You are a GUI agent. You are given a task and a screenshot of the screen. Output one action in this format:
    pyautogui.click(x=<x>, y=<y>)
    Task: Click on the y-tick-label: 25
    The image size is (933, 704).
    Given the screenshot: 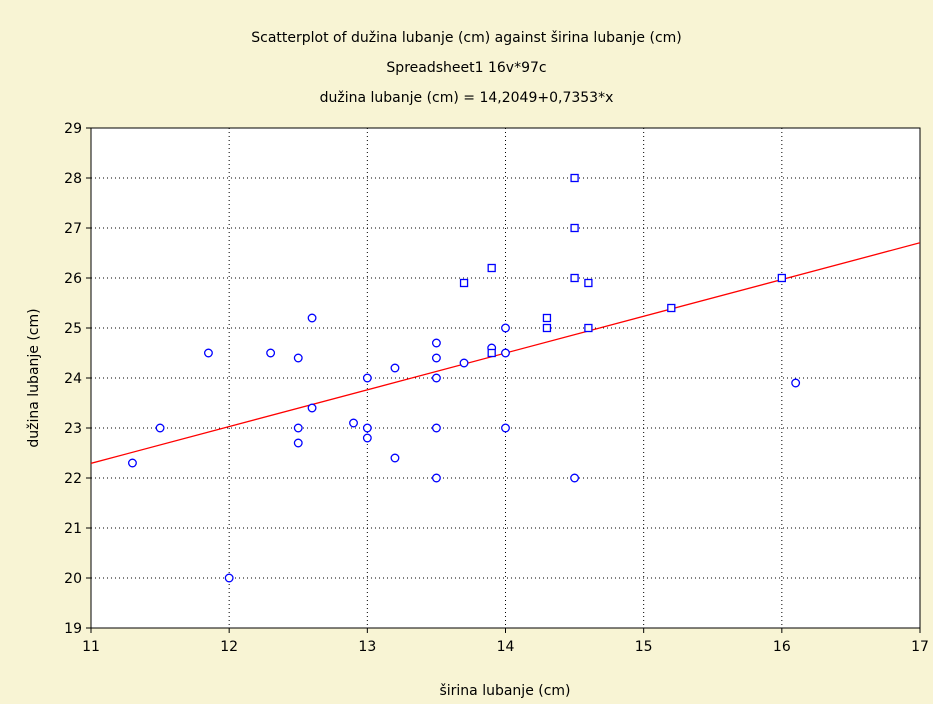 What is the action you would take?
    pyautogui.click(x=73, y=329)
    